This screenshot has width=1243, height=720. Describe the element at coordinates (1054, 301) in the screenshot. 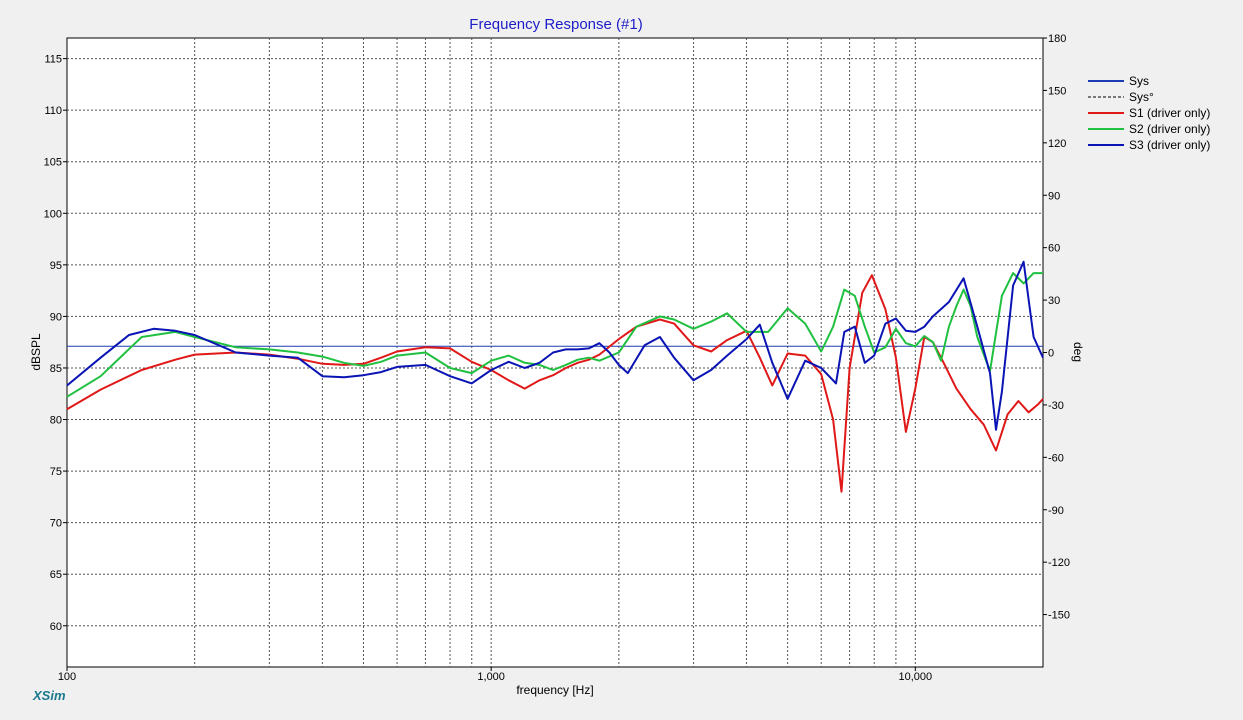

I see `y2-tick-label: 30` at that location.